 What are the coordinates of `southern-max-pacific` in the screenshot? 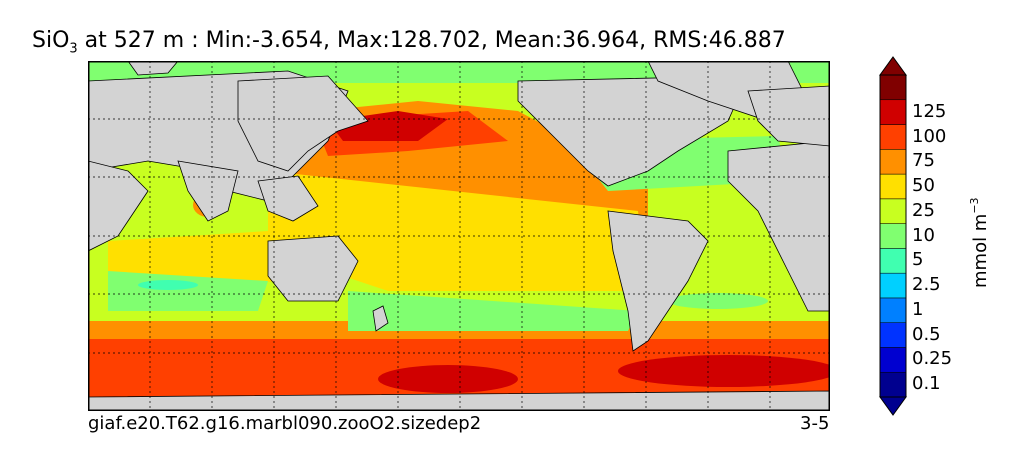 It's located at (448, 379).